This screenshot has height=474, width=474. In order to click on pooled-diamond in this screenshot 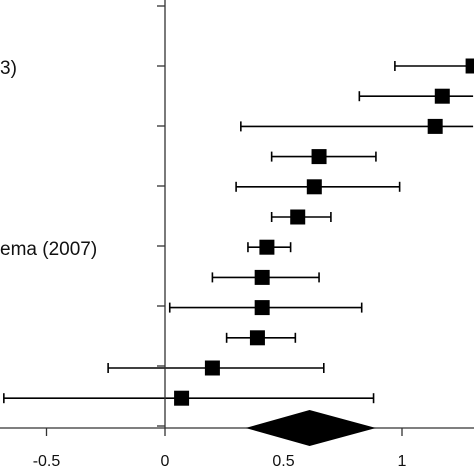, I will do `click(310, 428)`.